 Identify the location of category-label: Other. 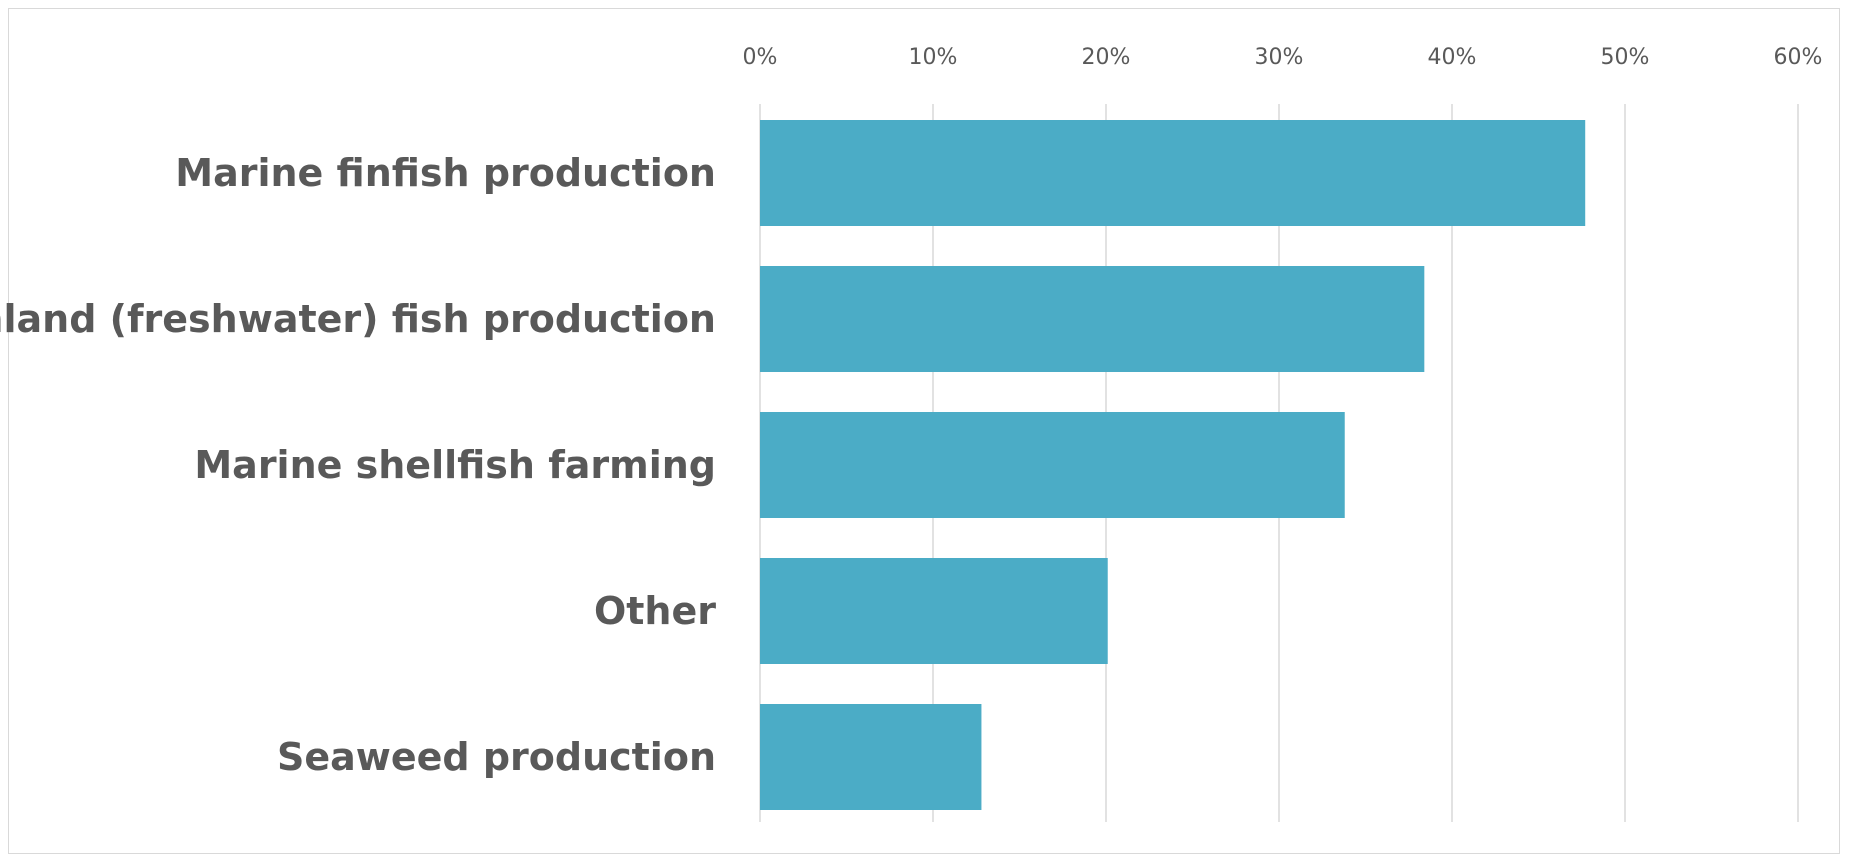
(655, 611).